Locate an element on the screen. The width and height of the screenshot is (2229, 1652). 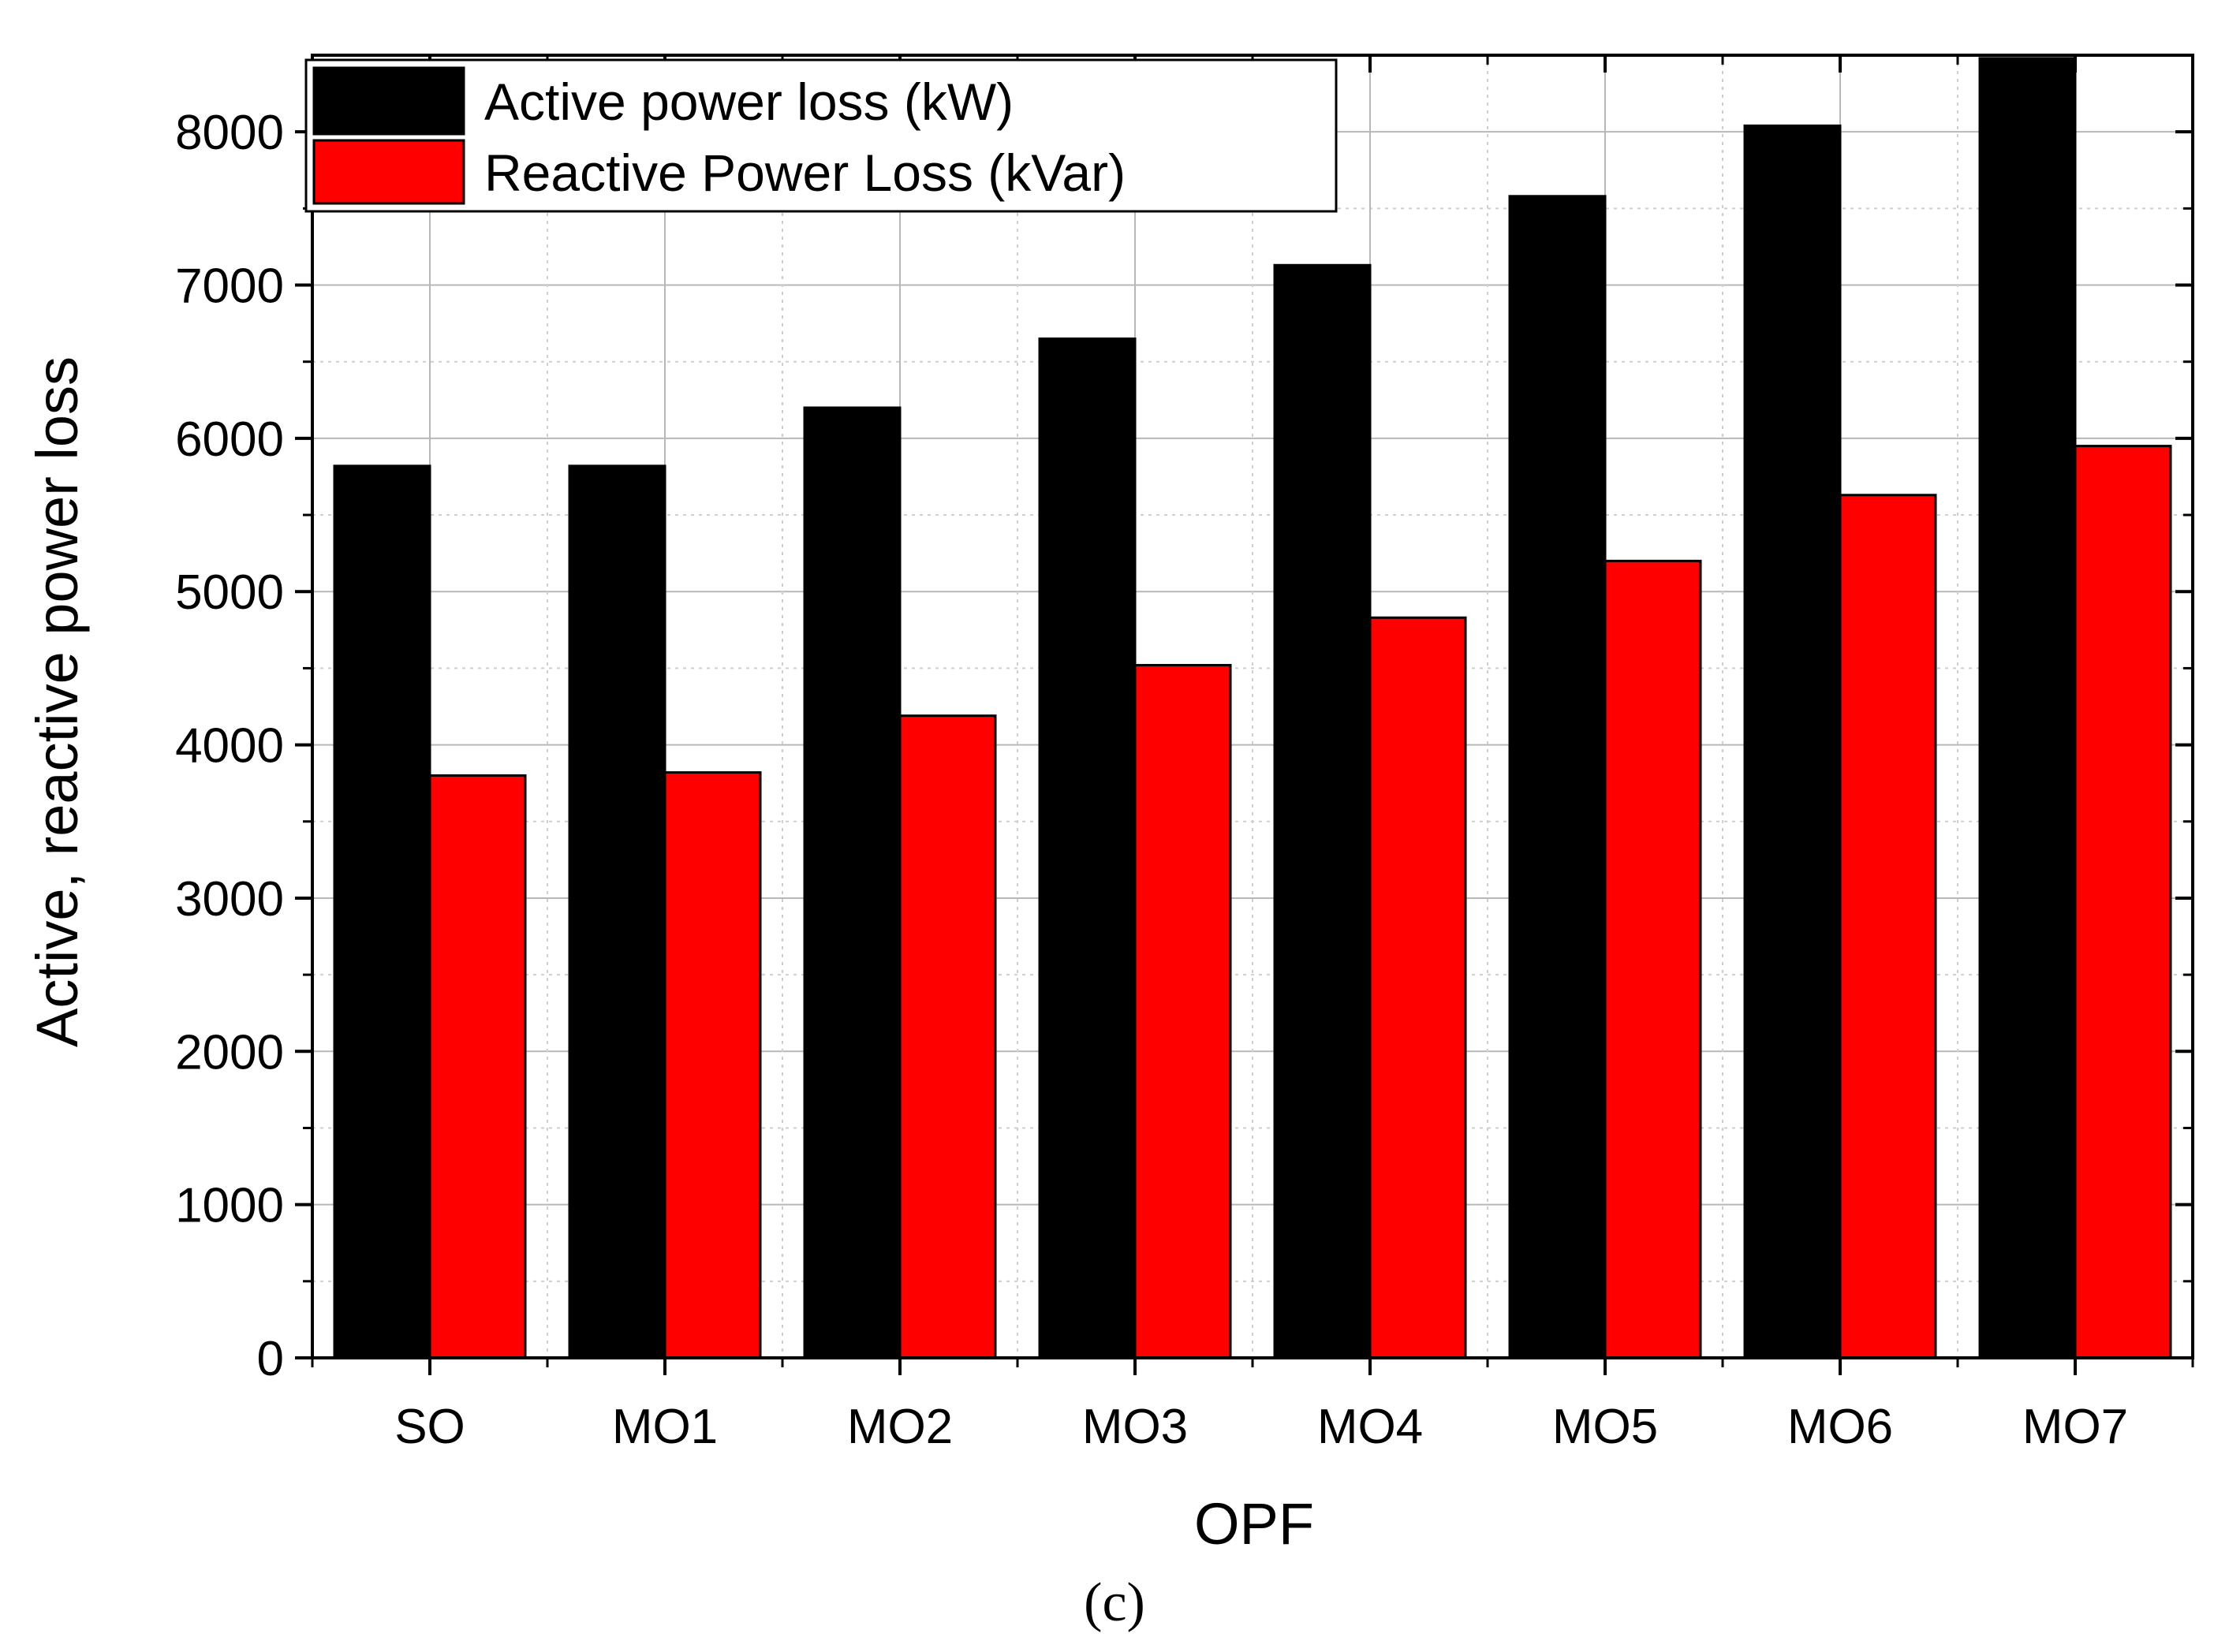
legend-label-active: Active power loss (kW) is located at coordinates (749, 102).